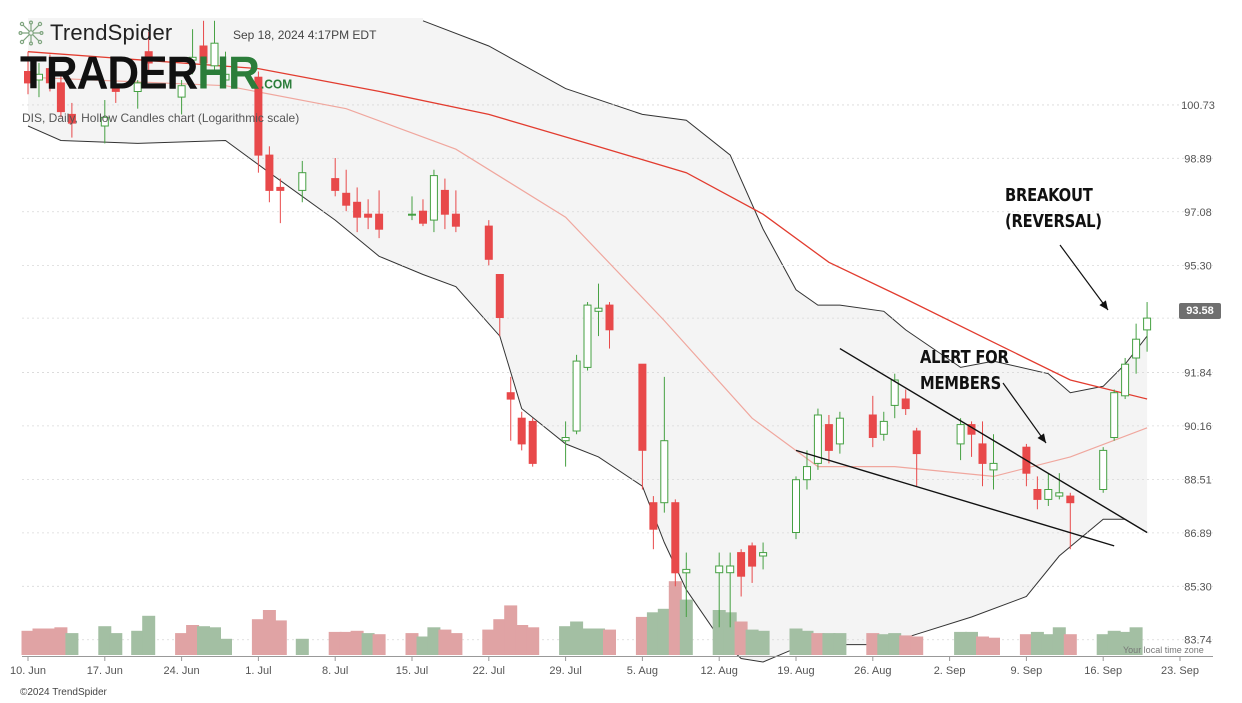 Image resolution: width=1242 pixels, height=703 pixels. What do you see at coordinates (1103, 305) in the screenshot?
I see `breakout-arrow-head` at bounding box center [1103, 305].